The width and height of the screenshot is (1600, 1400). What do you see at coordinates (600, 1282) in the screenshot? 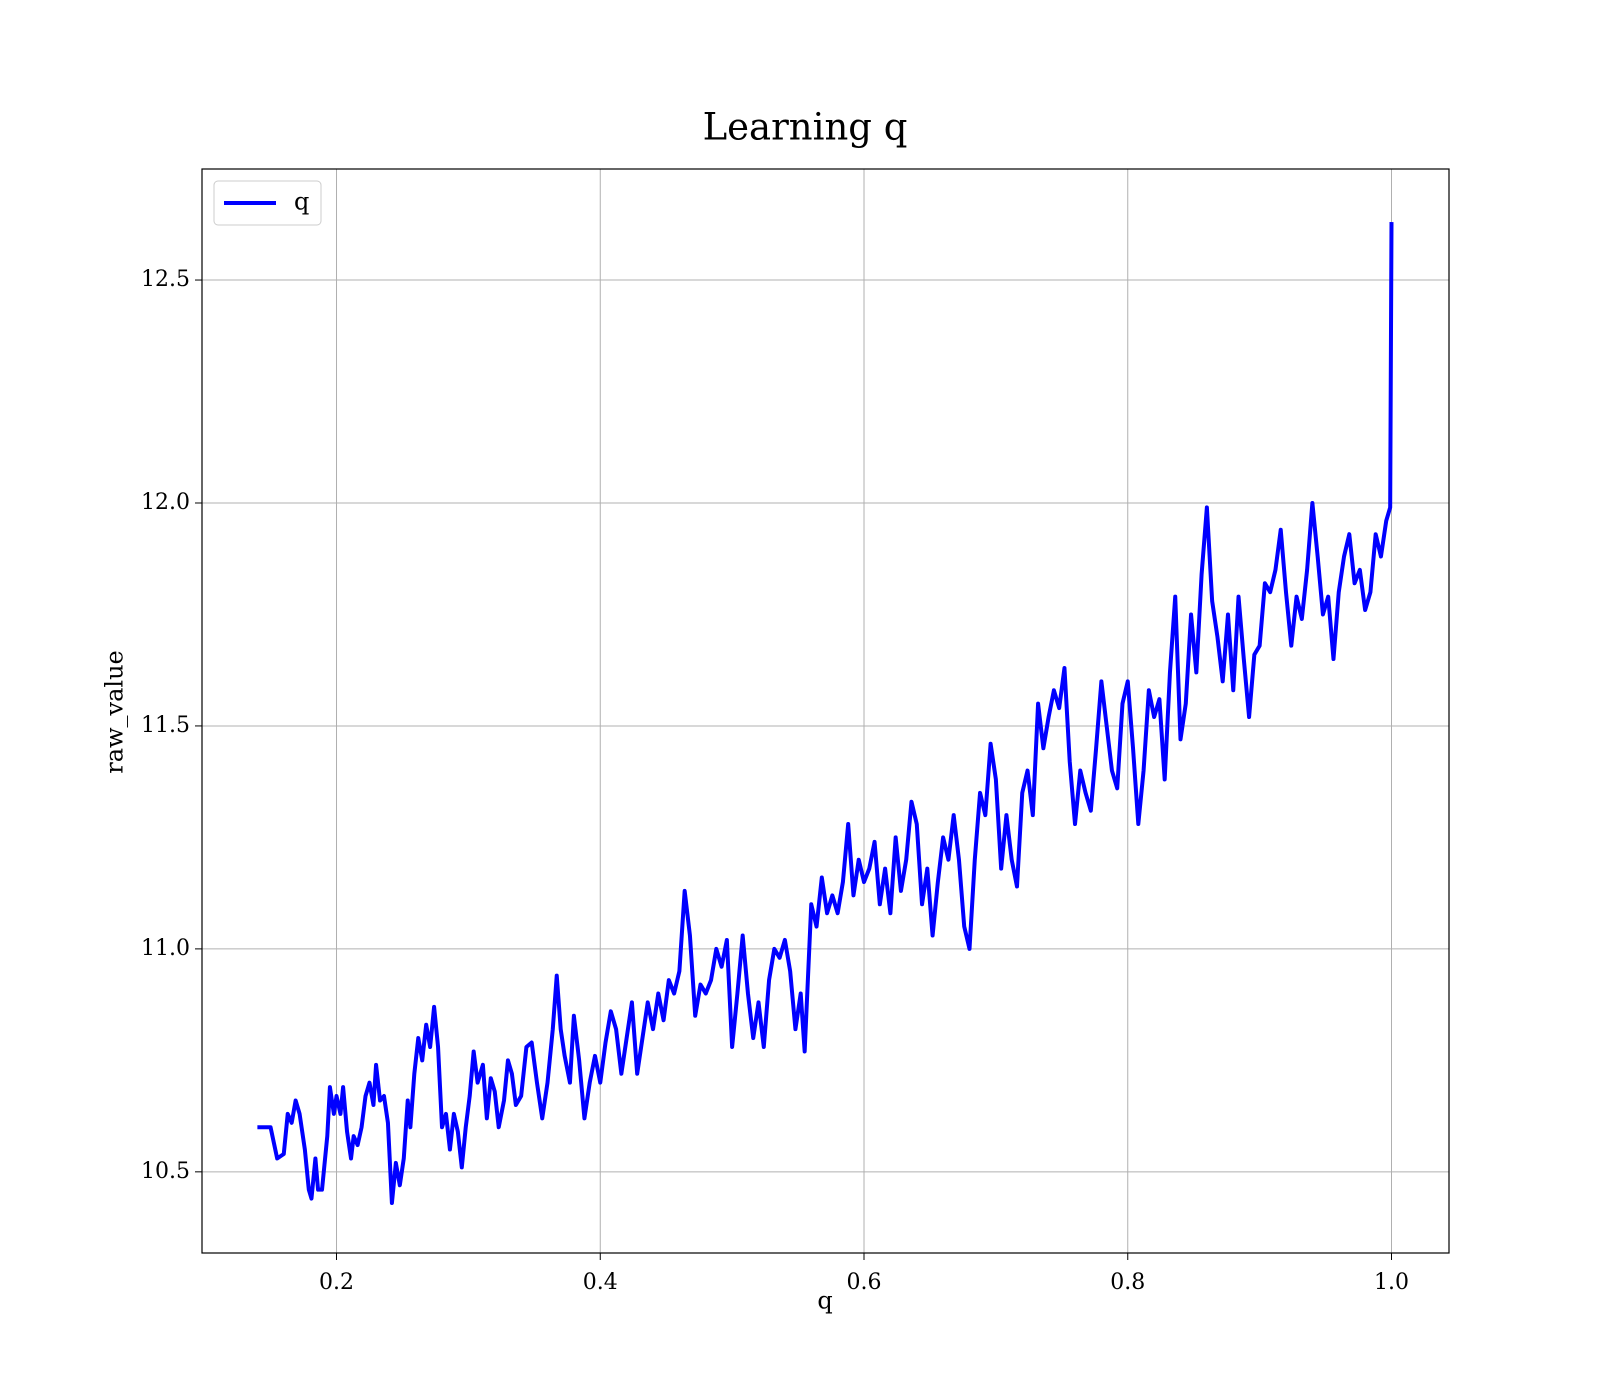
I see `x-tick-label: 0.4` at bounding box center [600, 1282].